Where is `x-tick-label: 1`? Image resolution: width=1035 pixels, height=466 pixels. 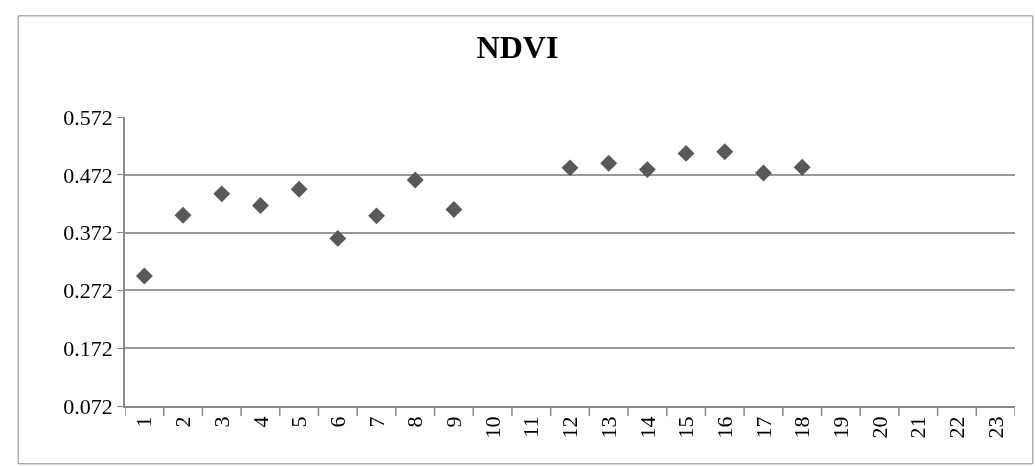 x-tick-label: 1 is located at coordinates (144, 422).